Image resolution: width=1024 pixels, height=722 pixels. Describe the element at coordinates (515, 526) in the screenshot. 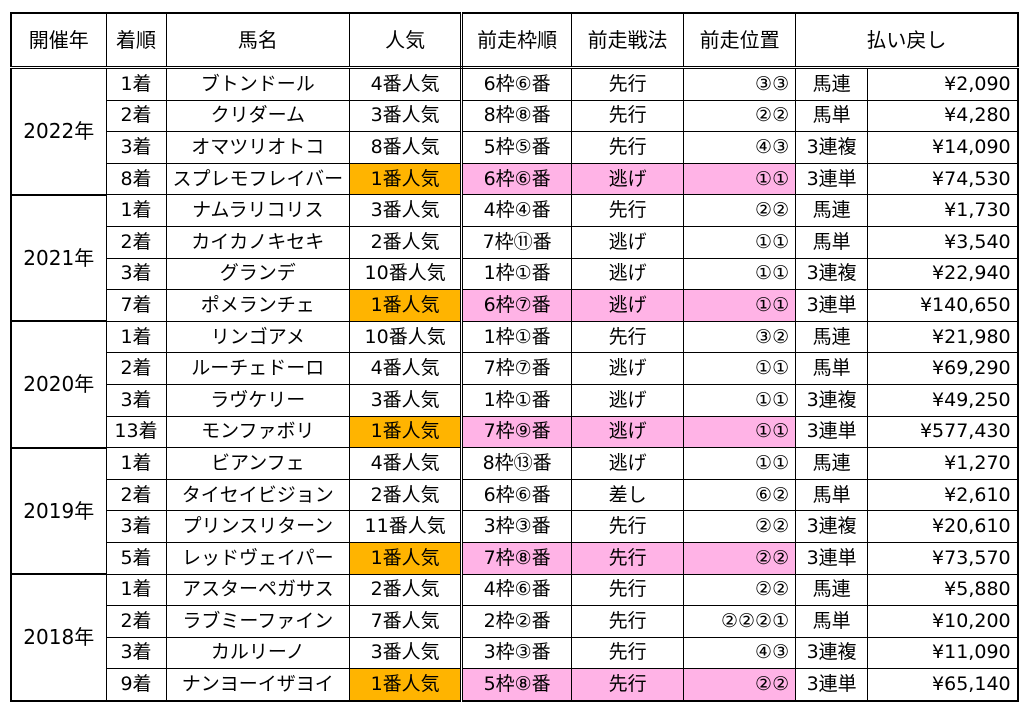

I see `table-row: 3着 プリンスリターン 11番人気 3枠③番 先行 ②② 3連複 ¥20,610` at that location.